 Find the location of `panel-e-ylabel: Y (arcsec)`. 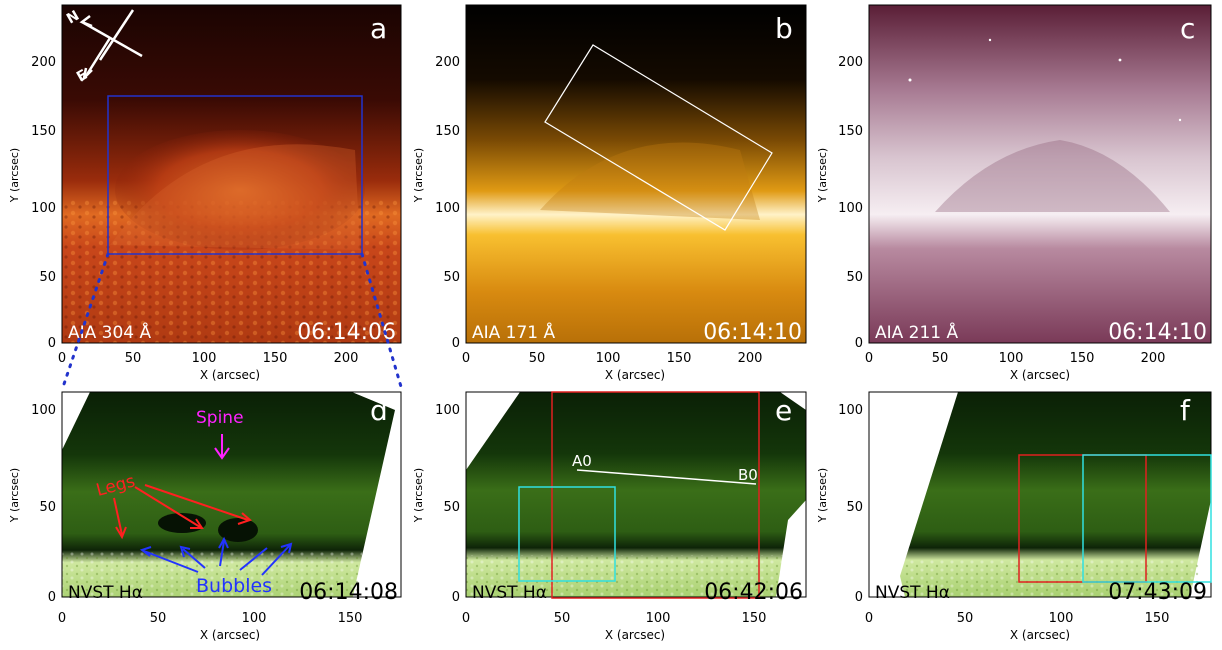

panel-e-ylabel: Y (arcsec) is located at coordinates (418, 495).